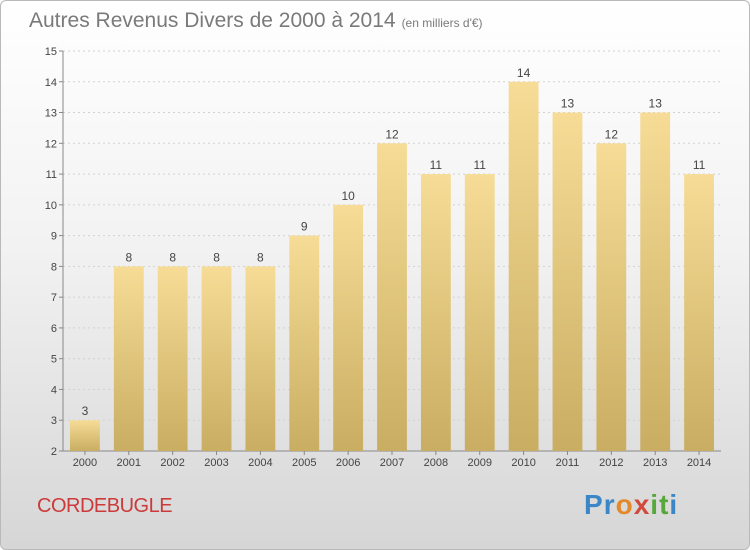 The height and width of the screenshot is (550, 750). What do you see at coordinates (523, 463) in the screenshot?
I see `x-tick-label: 2010` at bounding box center [523, 463].